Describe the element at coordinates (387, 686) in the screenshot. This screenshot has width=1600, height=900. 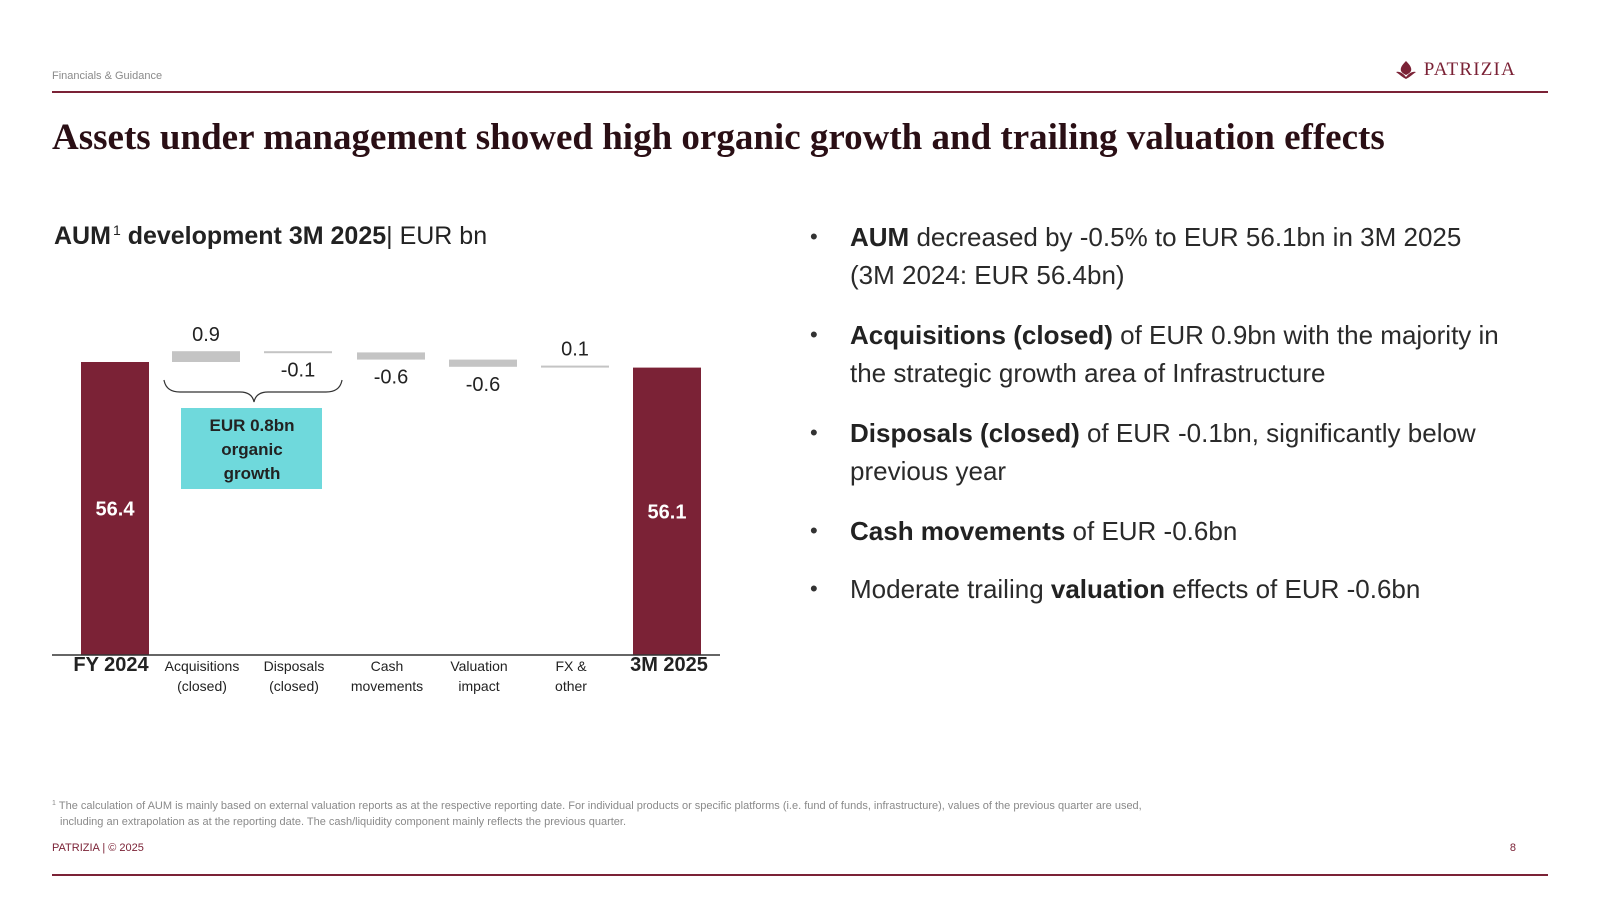
I see `x-tick-label-4-line-2: movements` at that location.